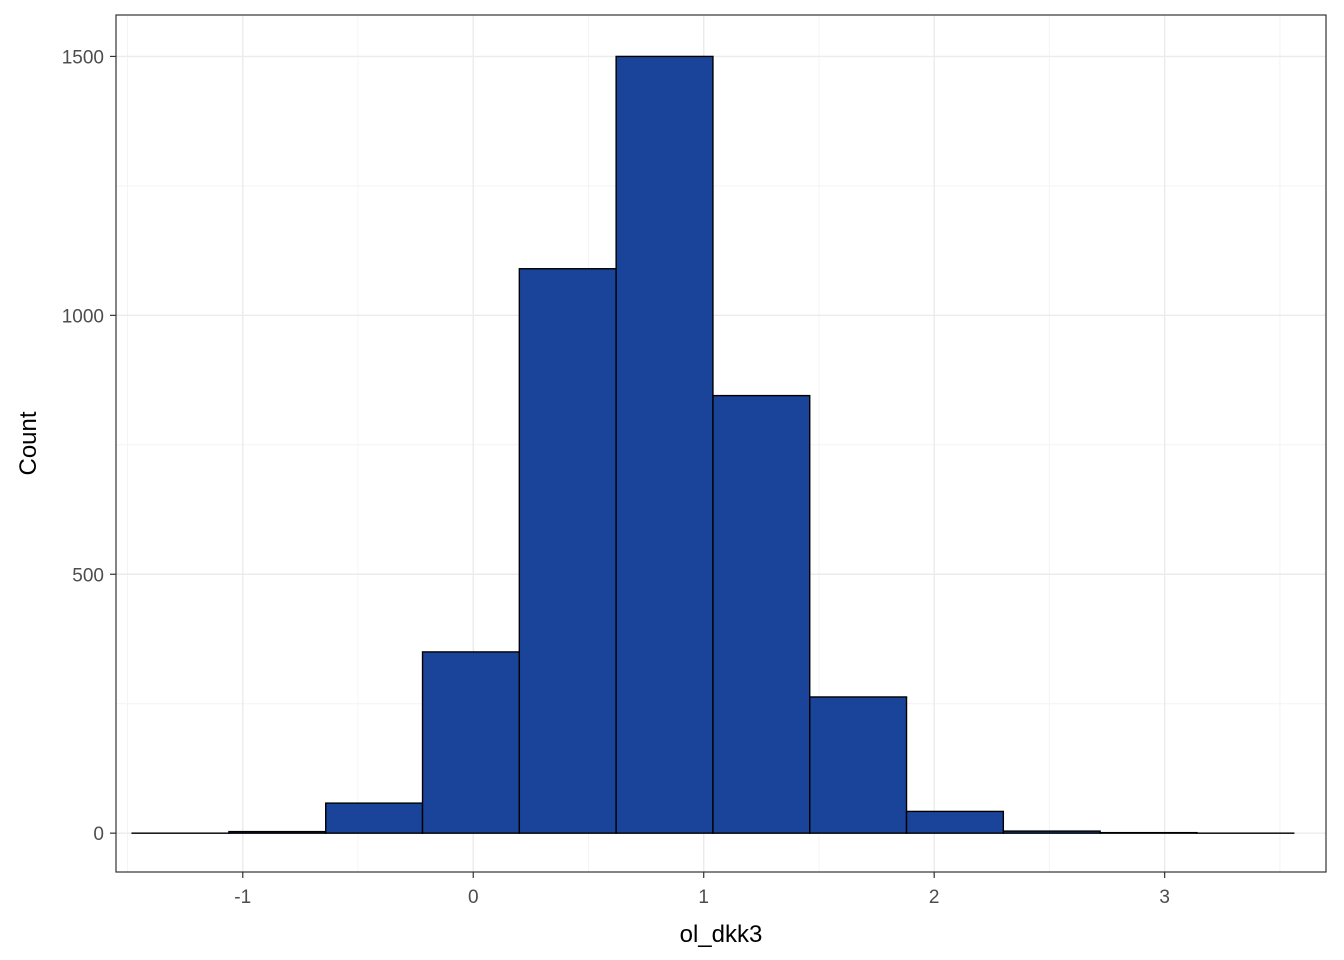 Image resolution: width=1344 pixels, height=960 pixels. I want to click on y-tick-label: 0, so click(98, 834).